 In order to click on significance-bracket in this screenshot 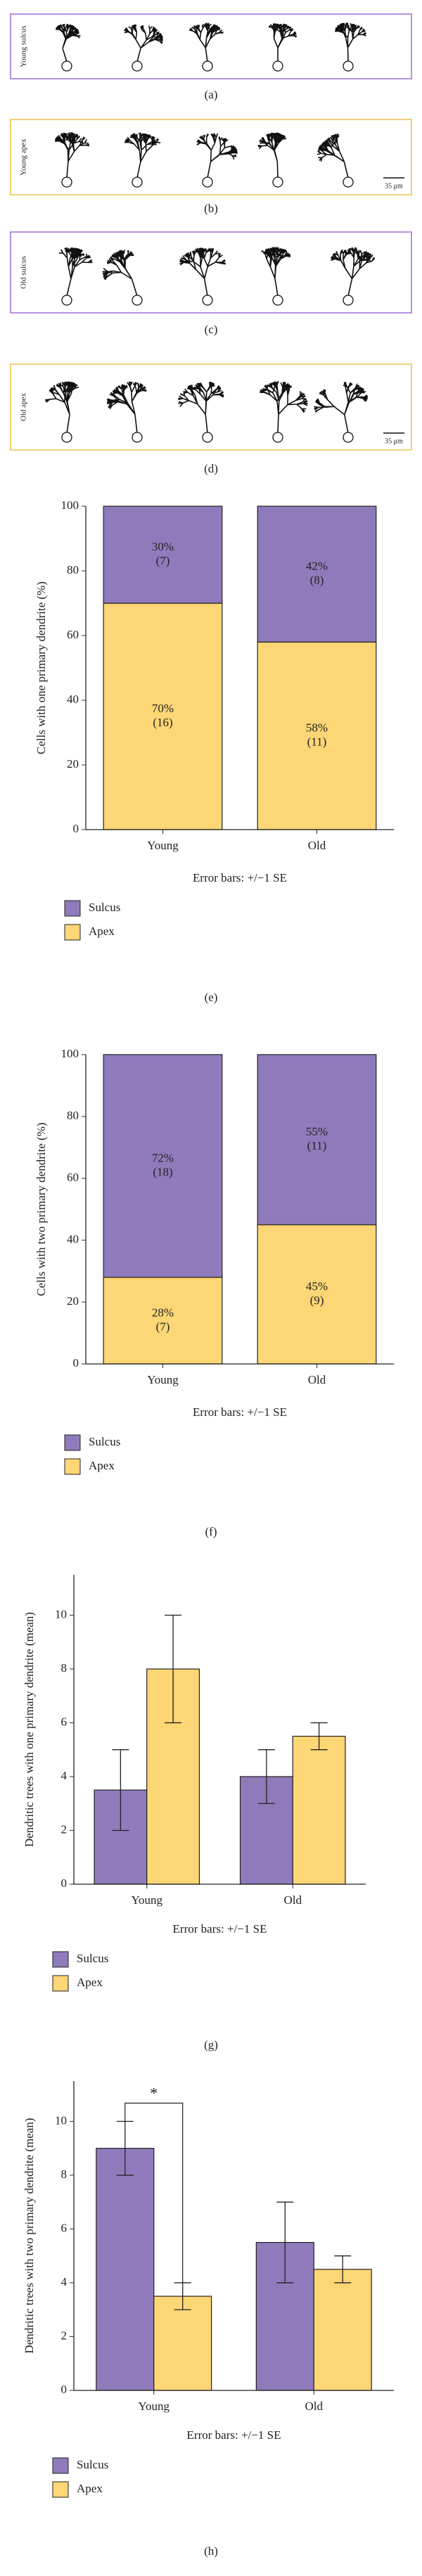, I will do `click(154, 2192)`.